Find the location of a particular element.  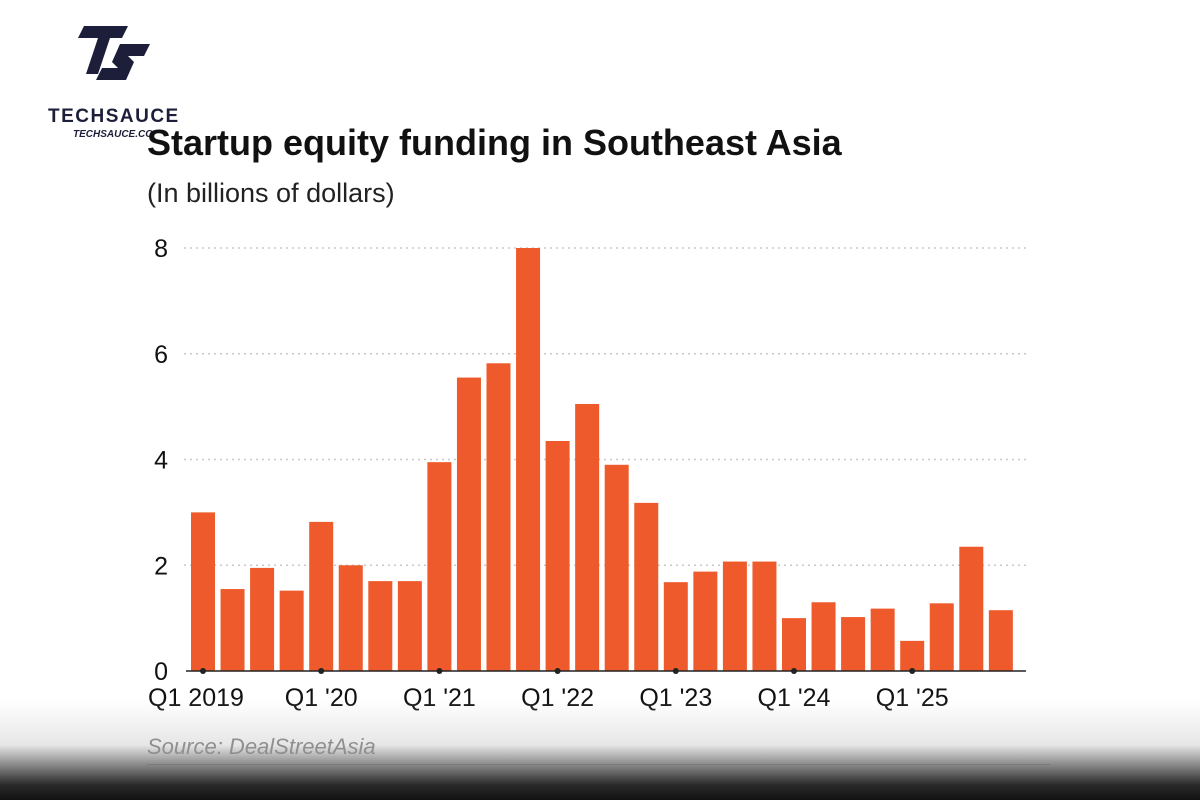

y-tick-label: 8 is located at coordinates (161, 249).